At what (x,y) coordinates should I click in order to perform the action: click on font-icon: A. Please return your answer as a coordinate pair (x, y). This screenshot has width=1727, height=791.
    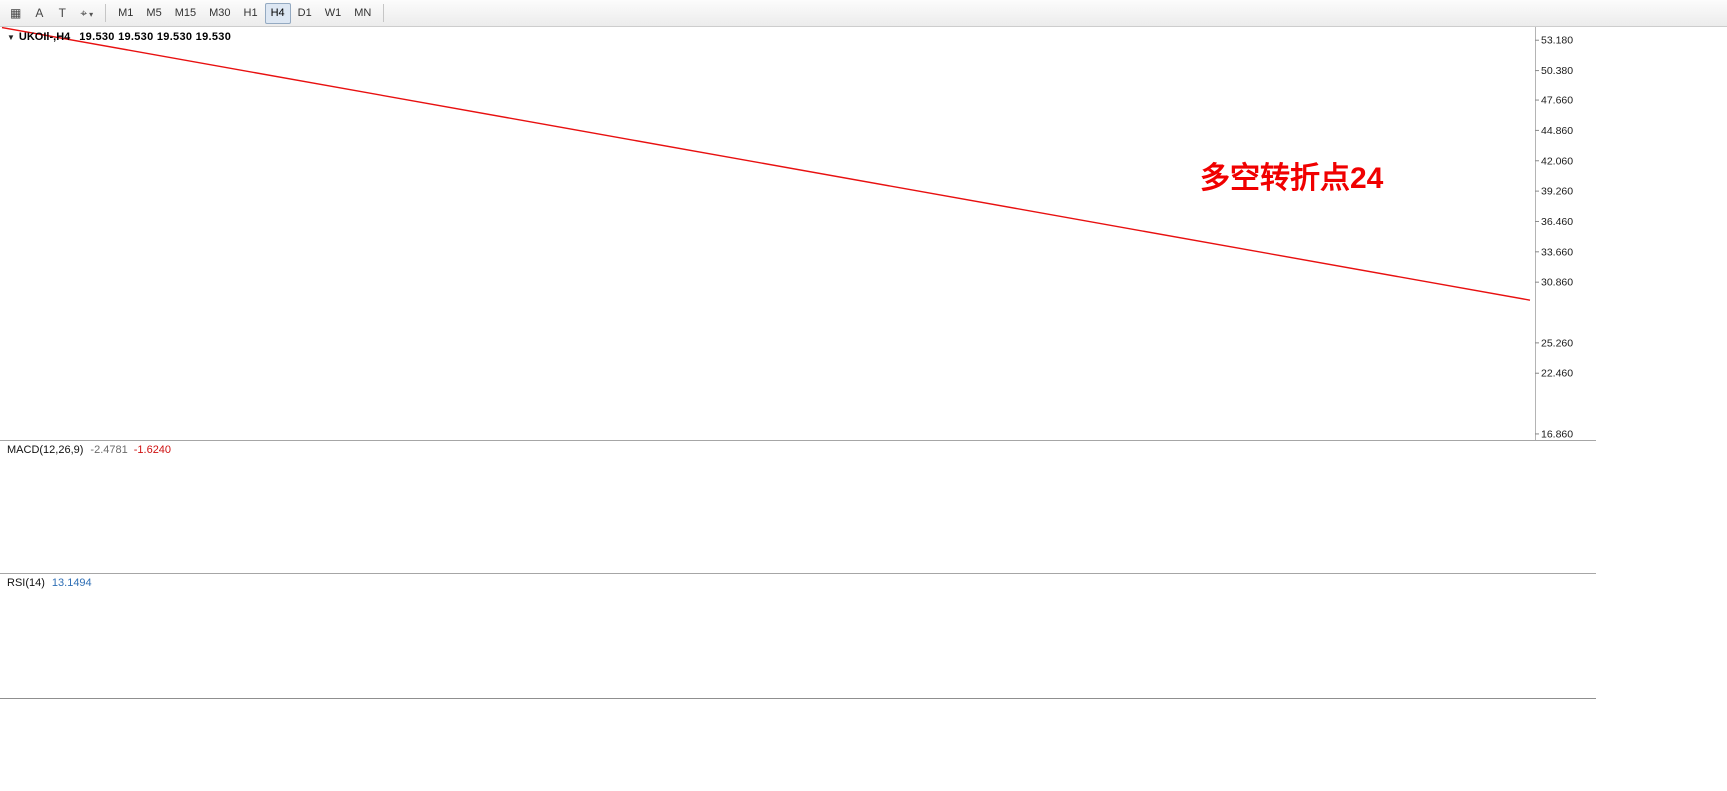
    Looking at the image, I should click on (39, 12).